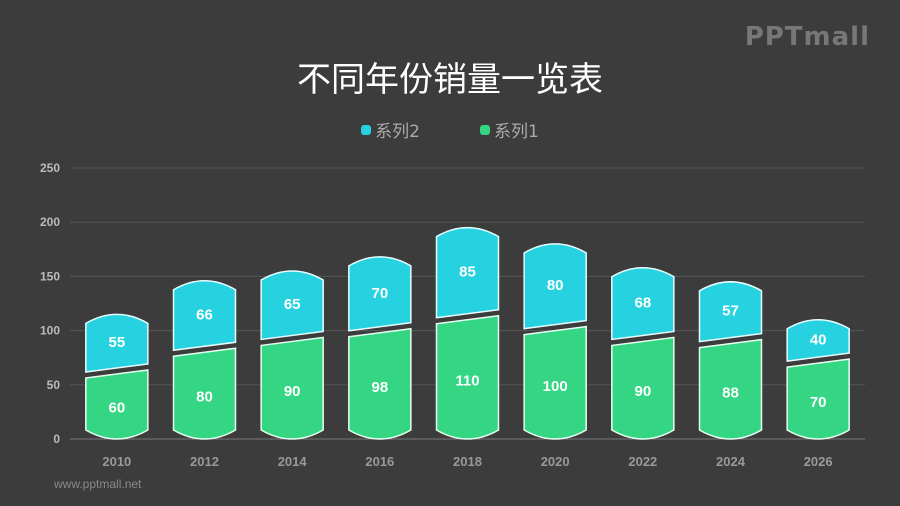  I want to click on x-tick-label: 2014, so click(293, 461).